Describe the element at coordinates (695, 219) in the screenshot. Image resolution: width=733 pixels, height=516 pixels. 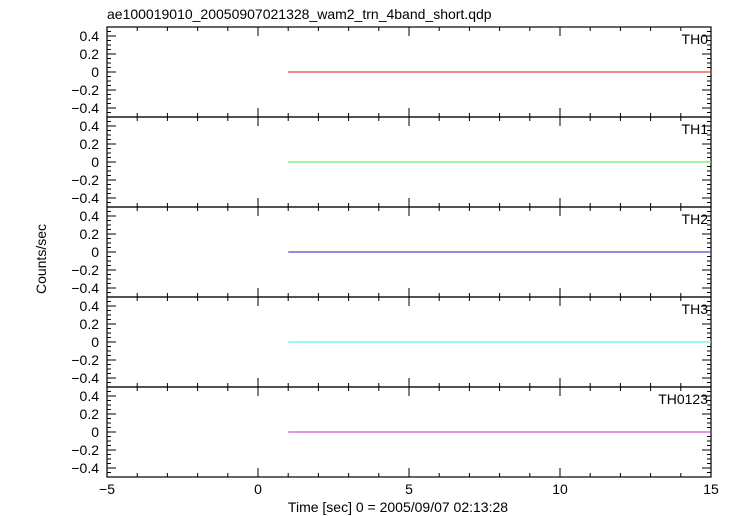
I see `panel-label: TH2` at that location.